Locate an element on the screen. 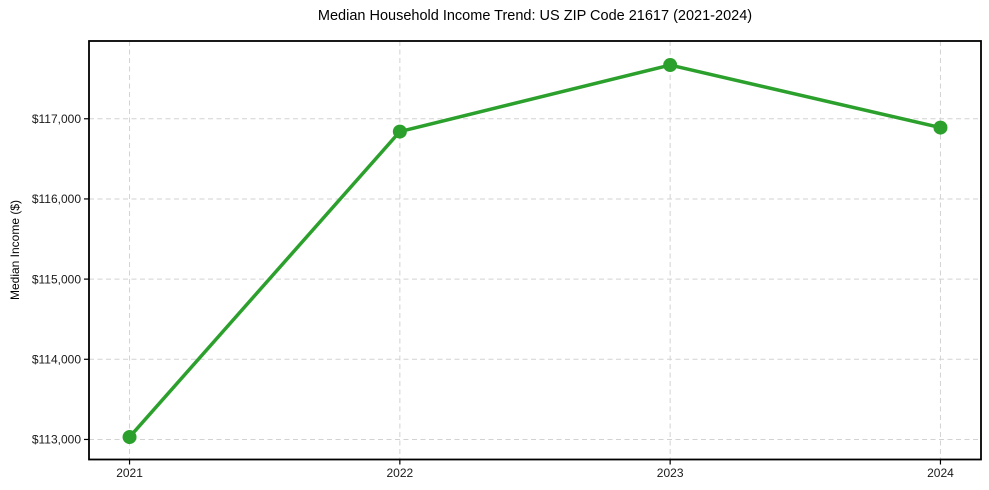 Image resolution: width=989 pixels, height=490 pixels. y-tick-label: $117,000 is located at coordinates (56, 119).